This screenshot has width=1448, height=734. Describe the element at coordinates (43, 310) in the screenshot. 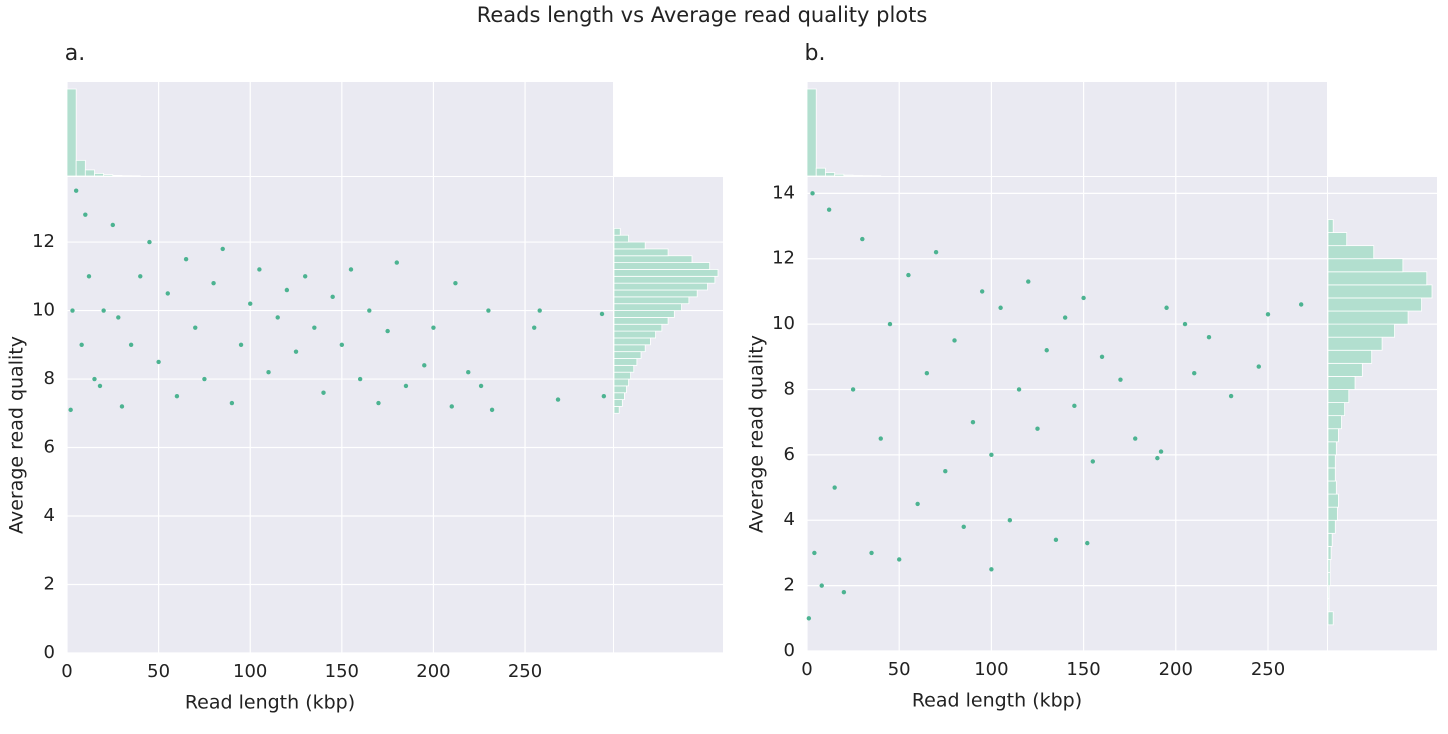

I see `y-tick-label: 10` at that location.